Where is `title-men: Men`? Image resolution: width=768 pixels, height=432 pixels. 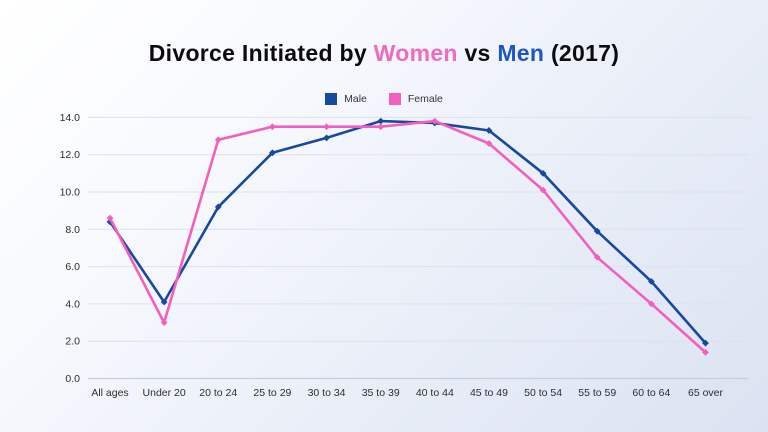 title-men: Men is located at coordinates (521, 53).